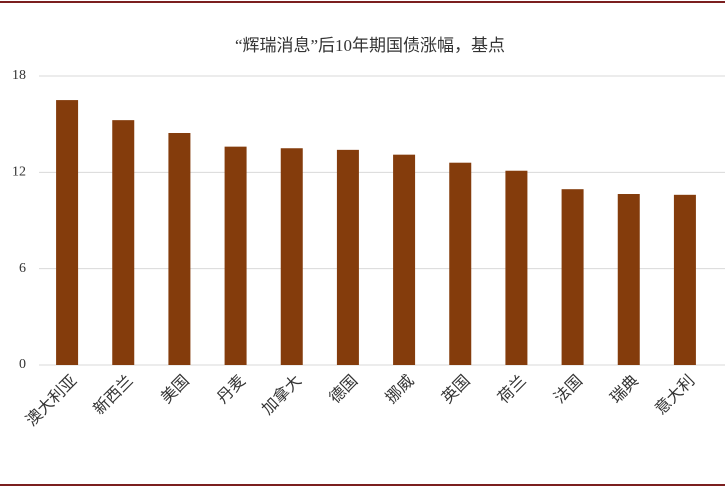 The width and height of the screenshot is (725, 488). Describe the element at coordinates (113, 395) in the screenshot. I see `x-tick-label: 新西兰` at that location.